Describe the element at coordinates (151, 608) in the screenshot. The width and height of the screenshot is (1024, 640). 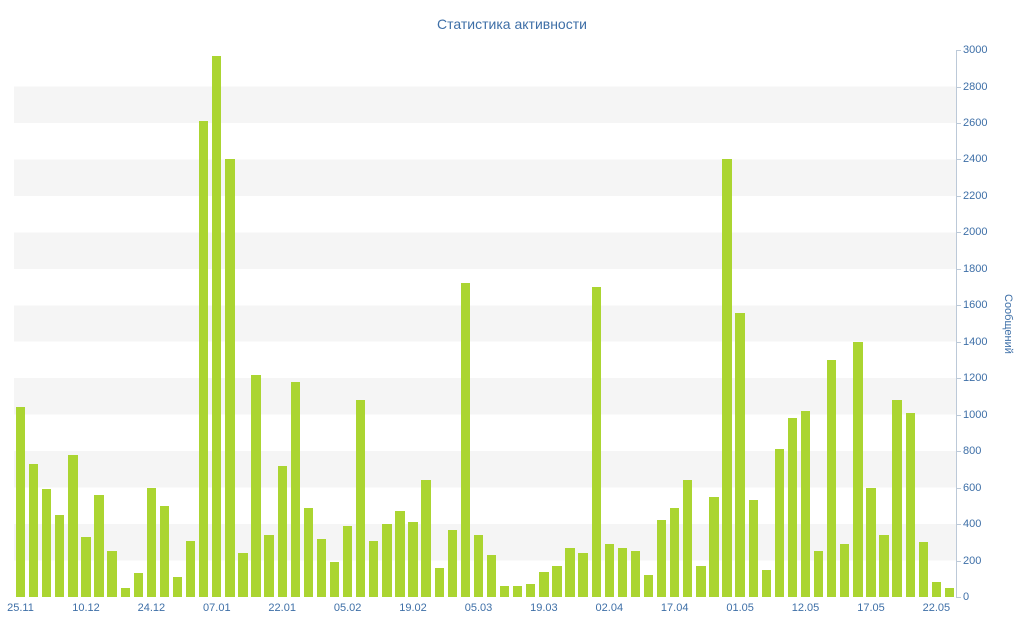
I see `x-tick-label: 24.12` at that location.